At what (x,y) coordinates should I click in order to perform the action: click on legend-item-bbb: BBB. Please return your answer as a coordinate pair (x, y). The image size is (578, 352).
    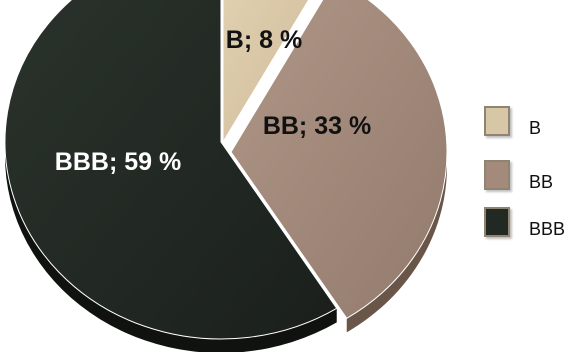
    Looking at the image, I should click on (531, 224).